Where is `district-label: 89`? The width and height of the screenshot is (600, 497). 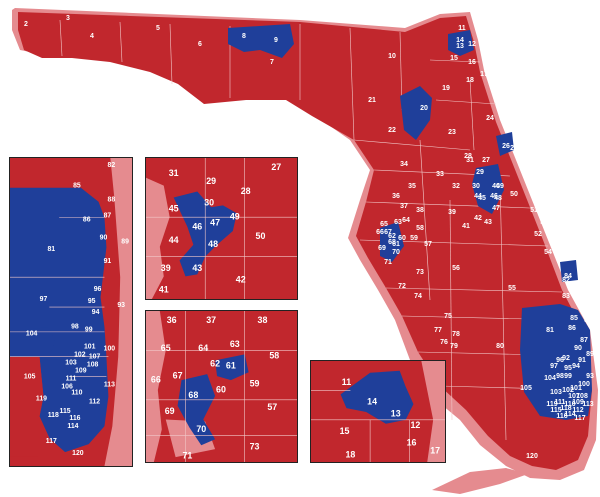
district-label: 89 is located at coordinates (125, 241).